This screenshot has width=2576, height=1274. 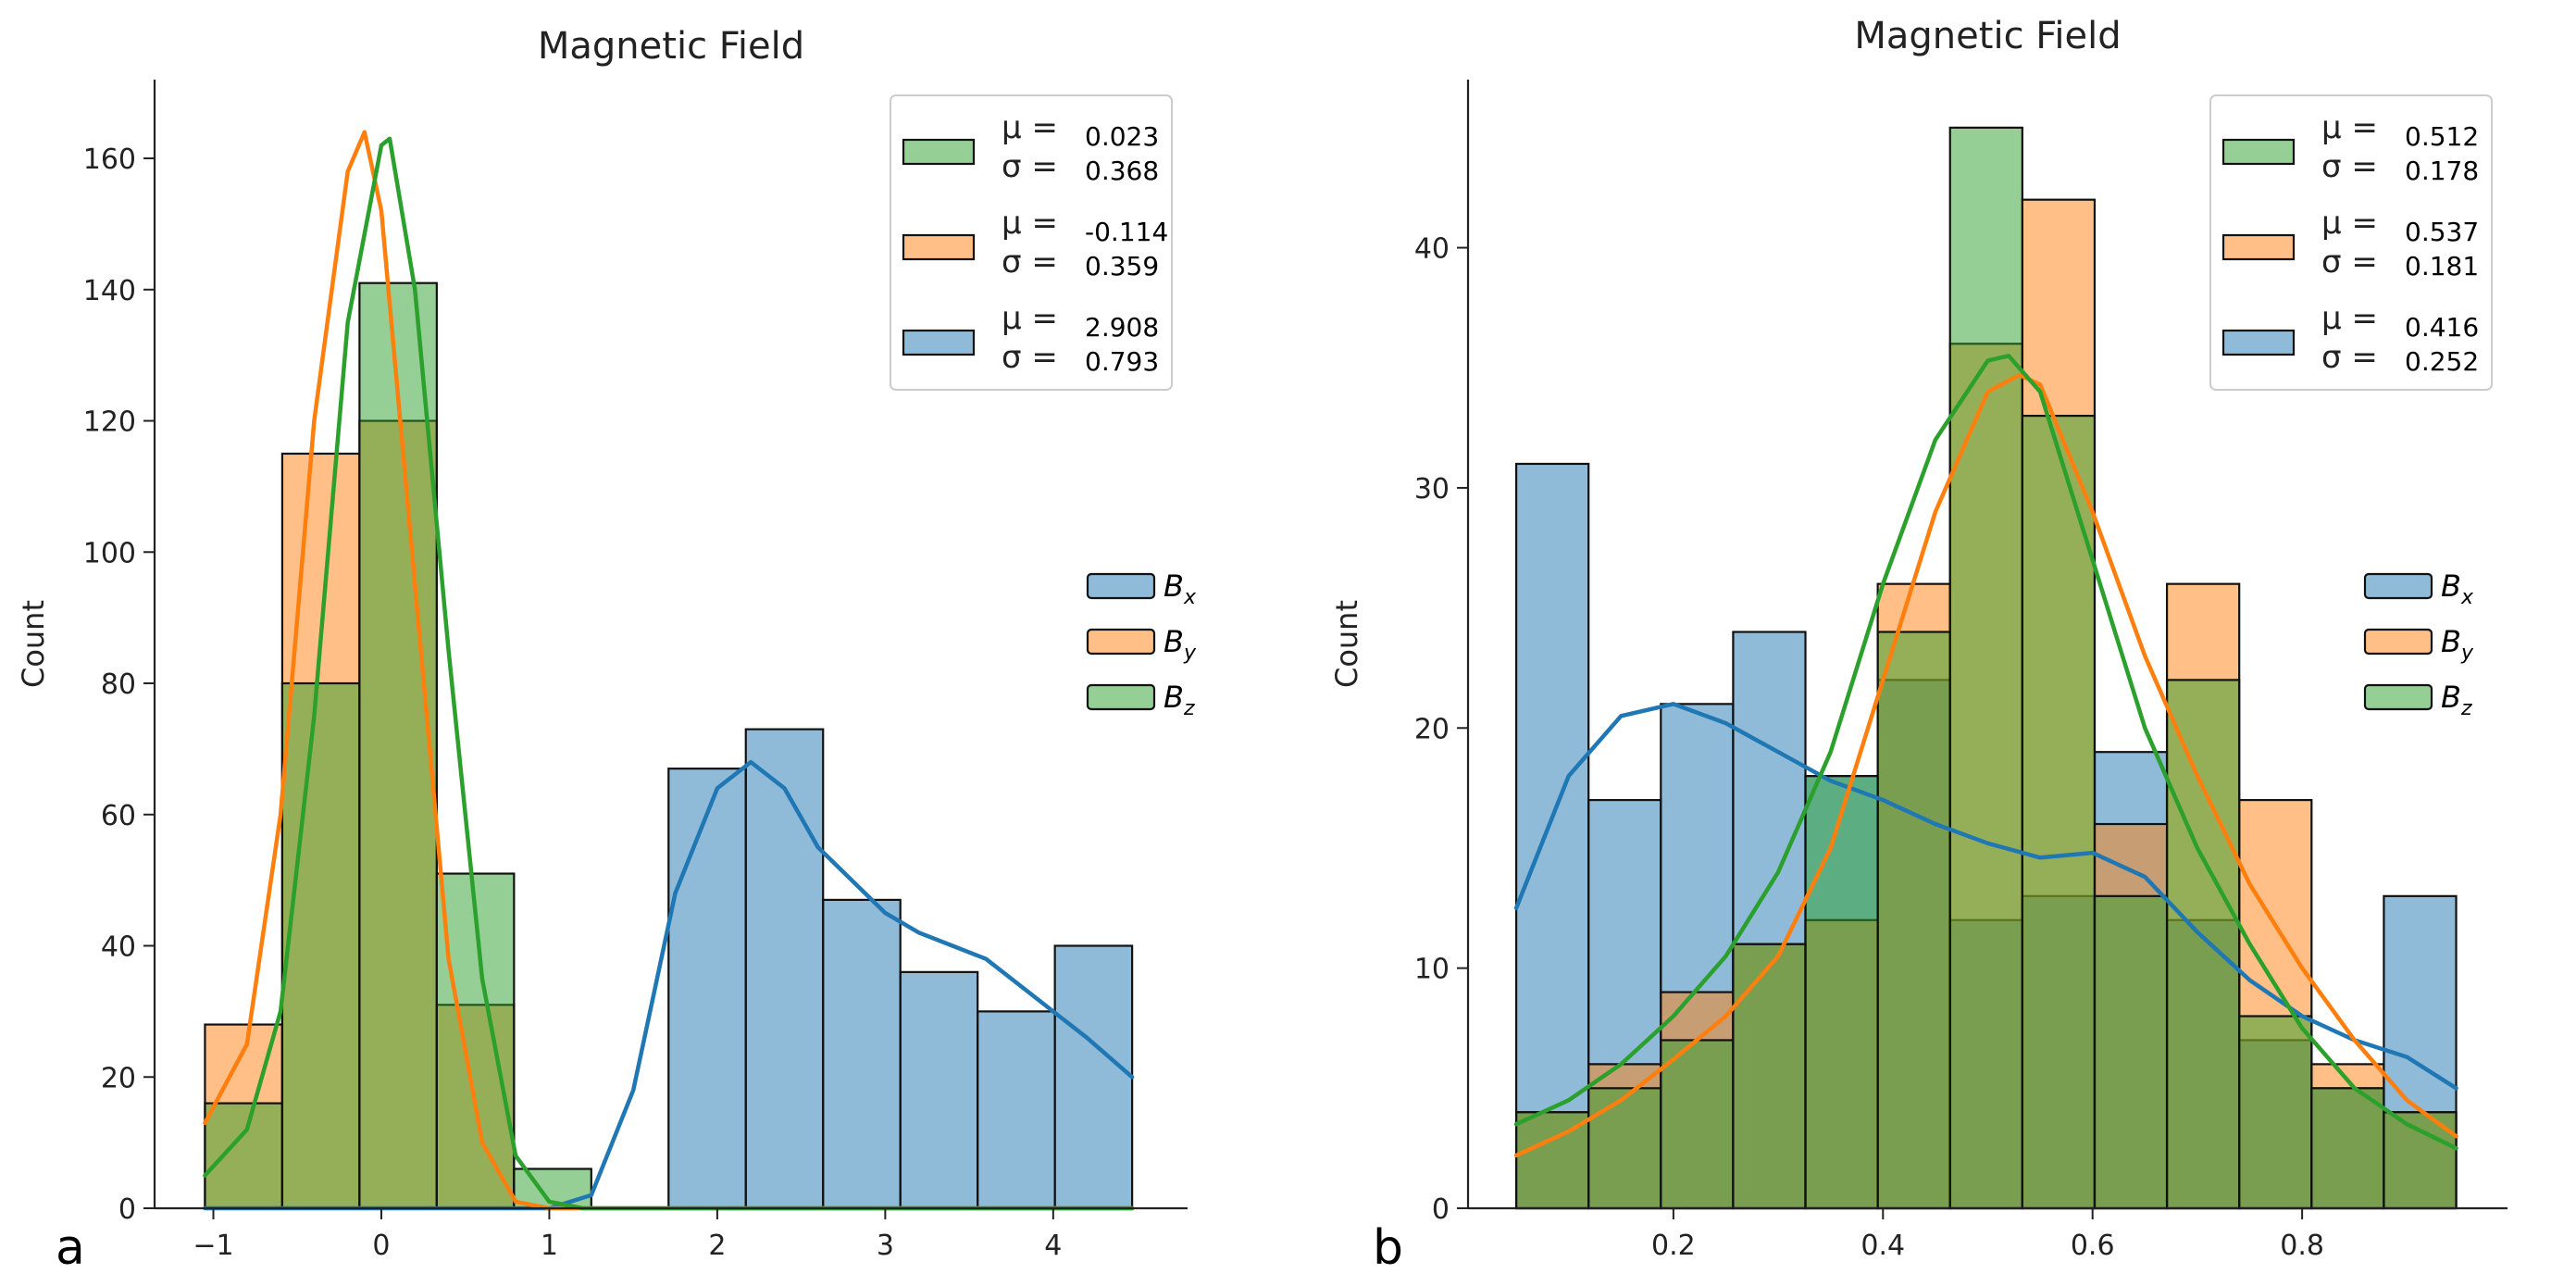 What do you see at coordinates (1673, 1246) in the screenshot?
I see `x-tick-label: 0.2` at bounding box center [1673, 1246].